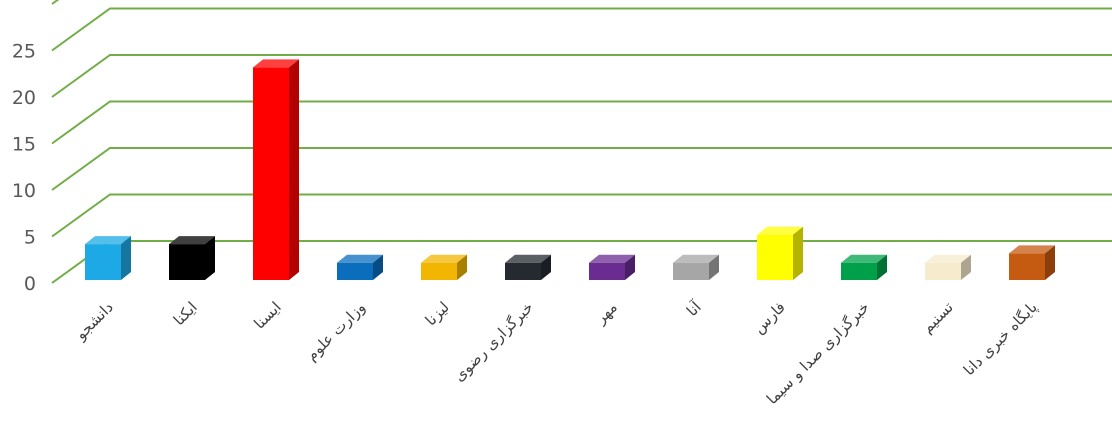 Image resolution: width=1112 pixels, height=445 pixels. Describe the element at coordinates (769, 317) in the screenshot. I see `category-label: فارس` at that location.